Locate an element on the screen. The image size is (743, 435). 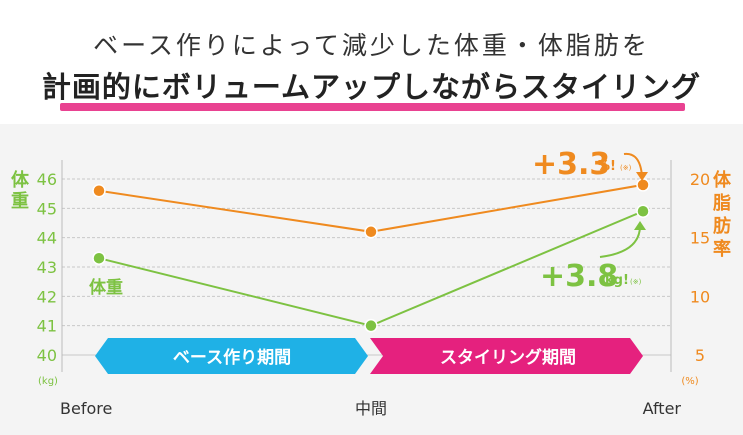
annotation-weight-unit: kg! is located at coordinates (617, 280).